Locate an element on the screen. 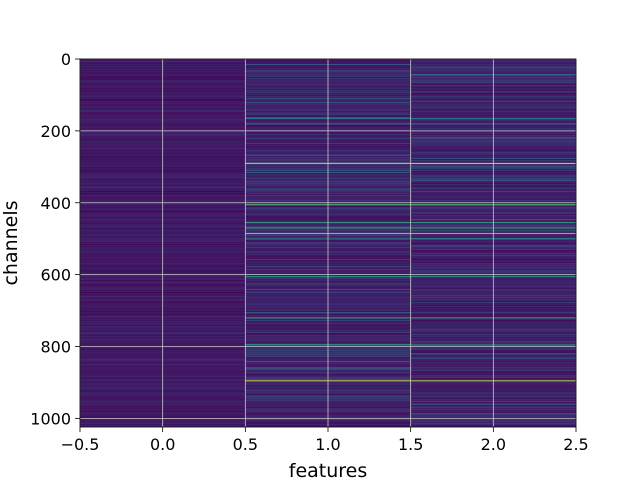 The height and width of the screenshot is (480, 640). y-tick-label: 0 is located at coordinates (66, 59).